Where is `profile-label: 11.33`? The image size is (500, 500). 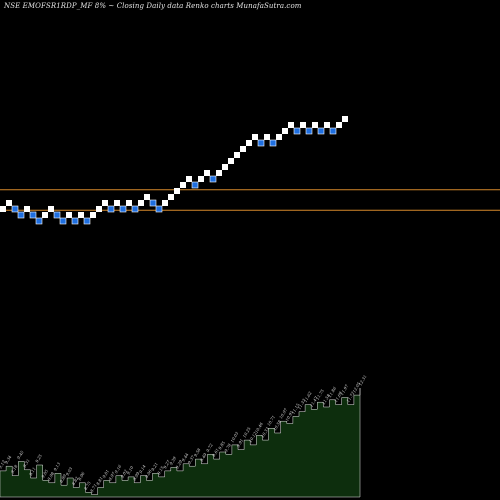 profile-label: 11.33 is located at coordinates (302, 403).